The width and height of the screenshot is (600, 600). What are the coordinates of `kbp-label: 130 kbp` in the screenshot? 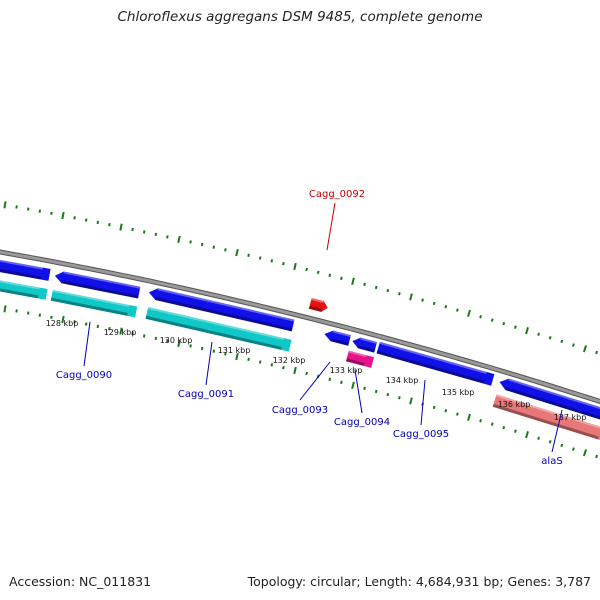 It's located at (176, 340).